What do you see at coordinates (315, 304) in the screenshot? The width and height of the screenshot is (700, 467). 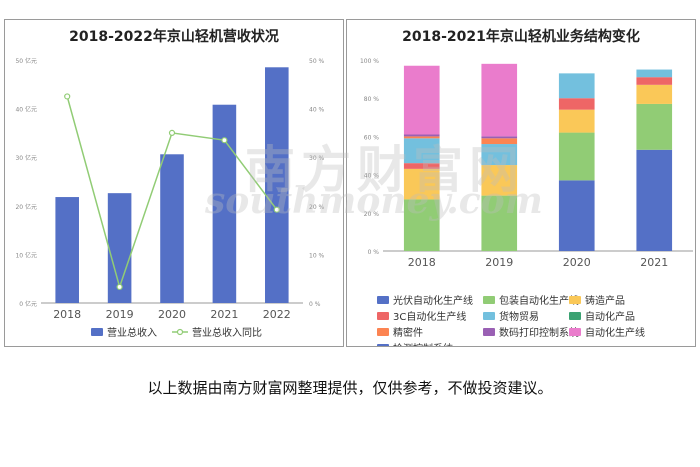 I see `y2-axis-tick-label: 0 %` at bounding box center [315, 304].